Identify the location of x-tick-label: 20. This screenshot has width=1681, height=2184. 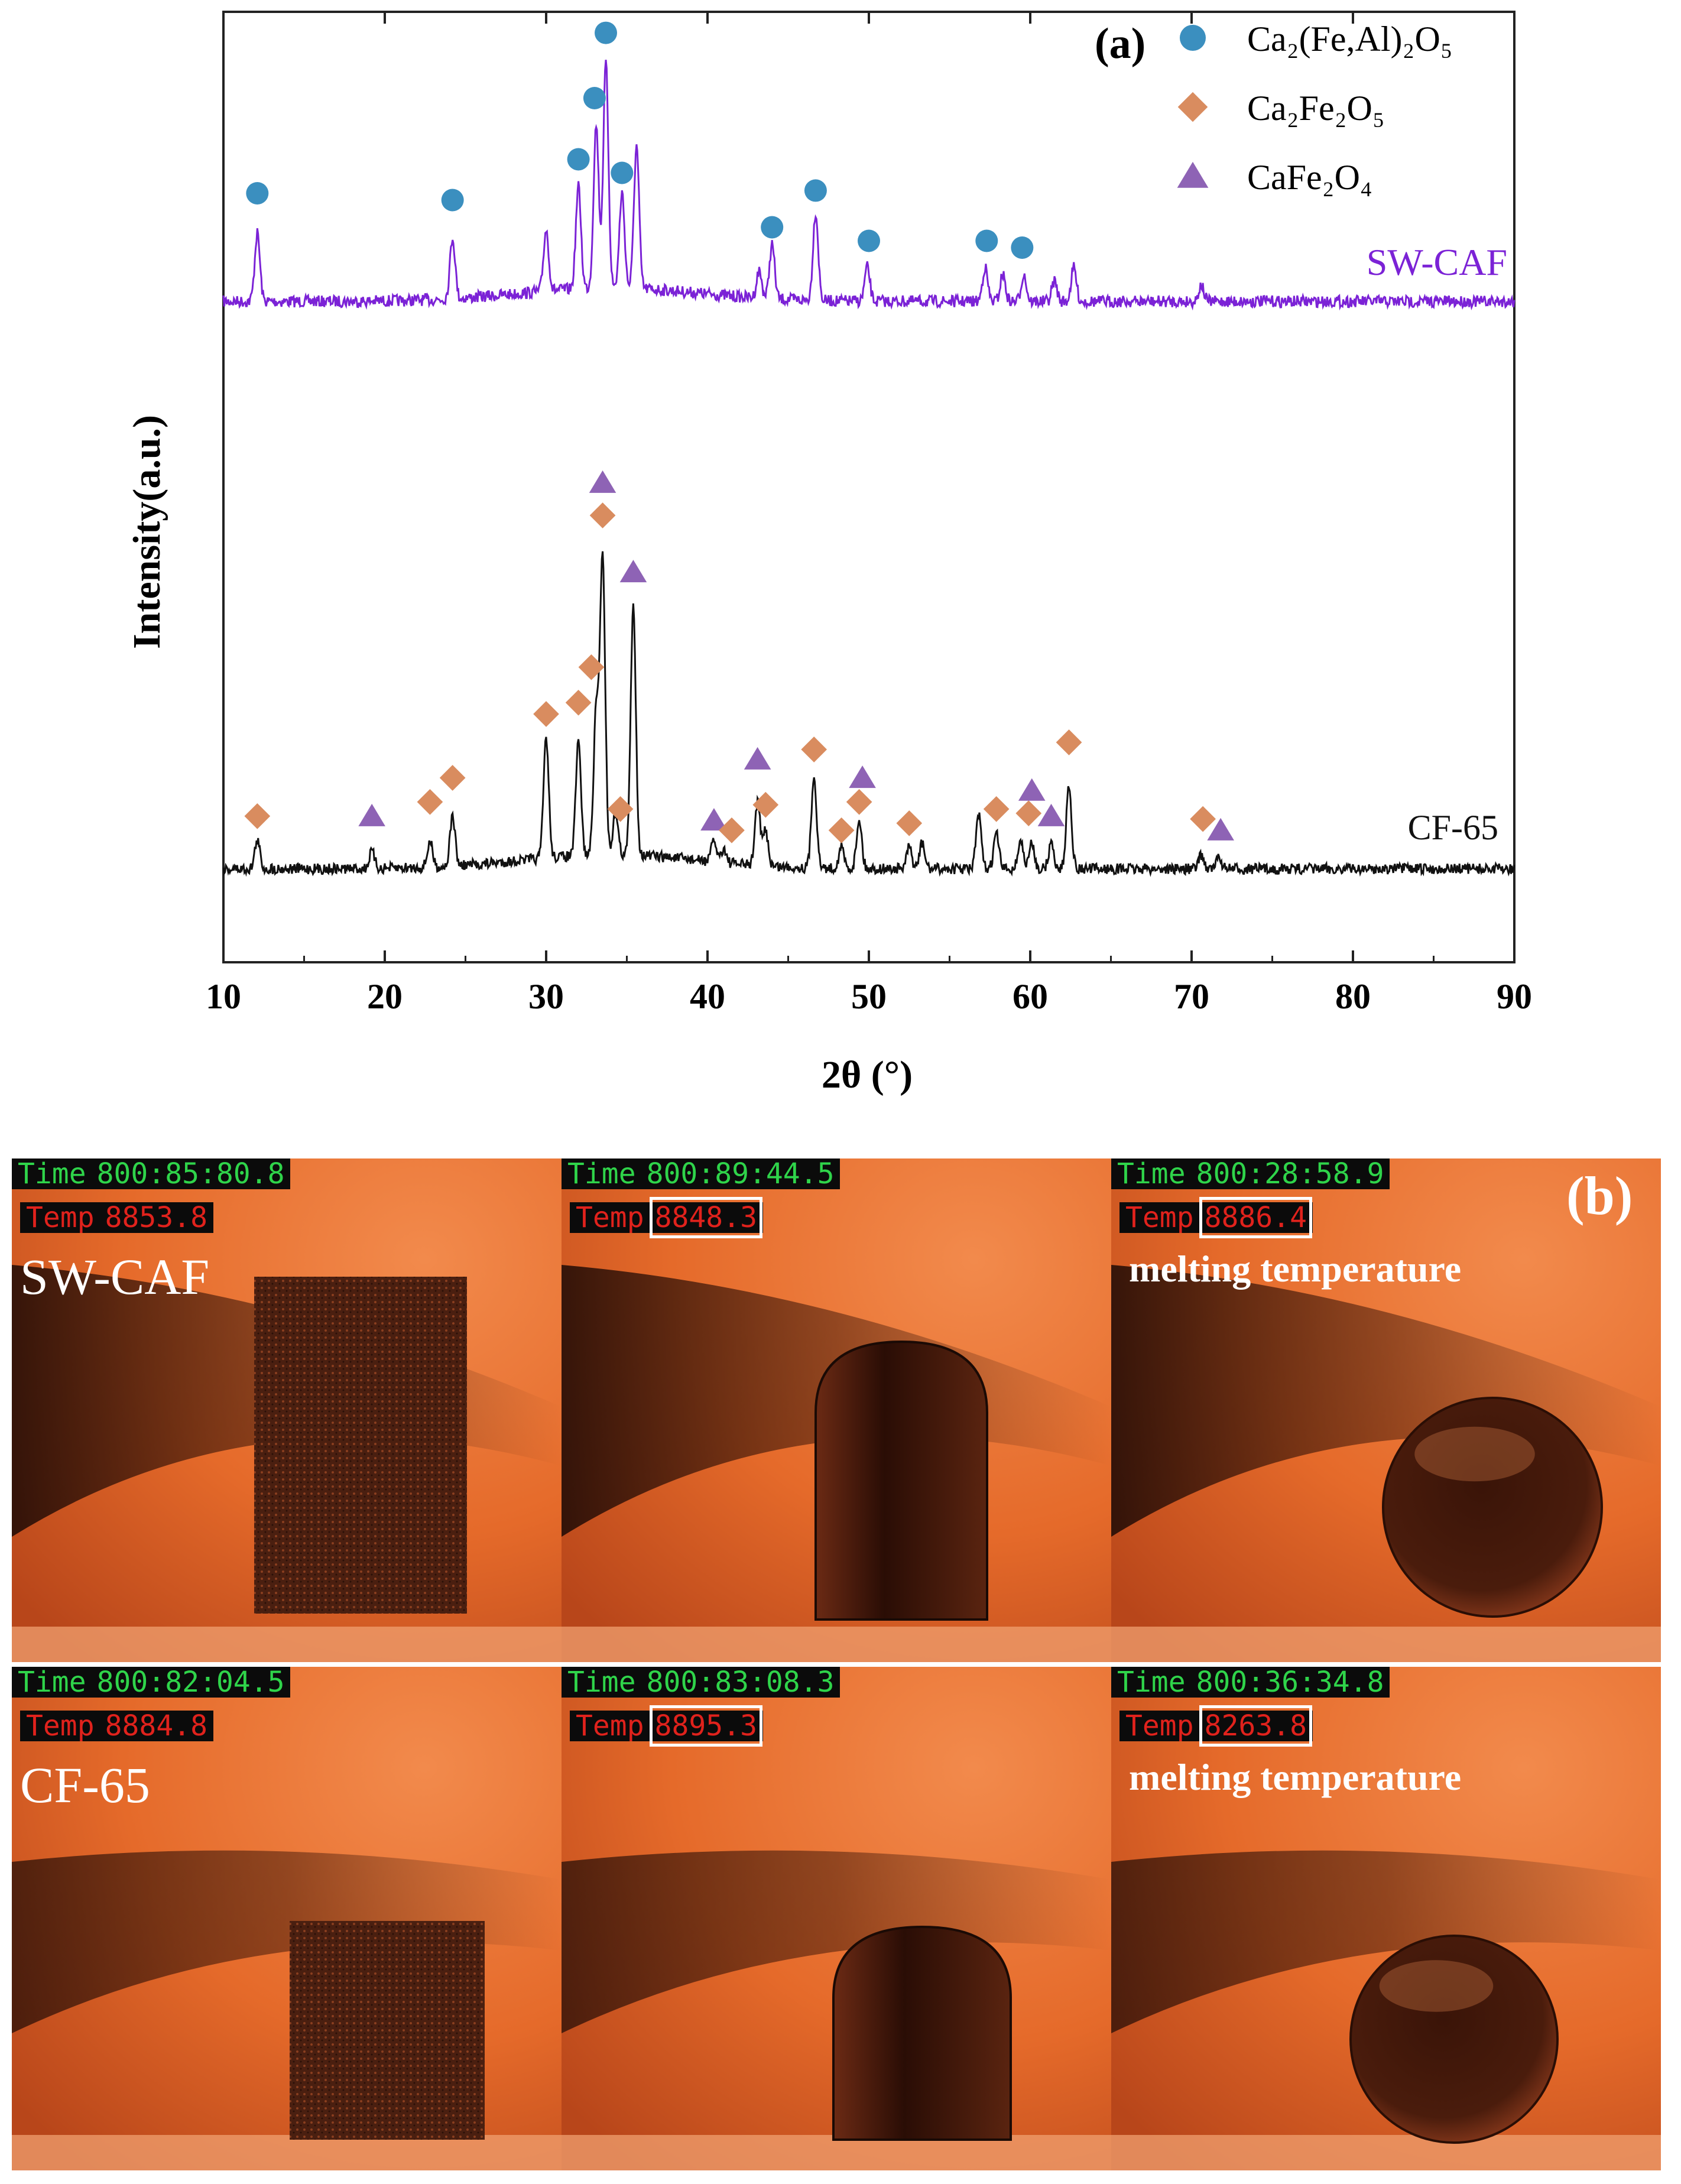
(385, 996).